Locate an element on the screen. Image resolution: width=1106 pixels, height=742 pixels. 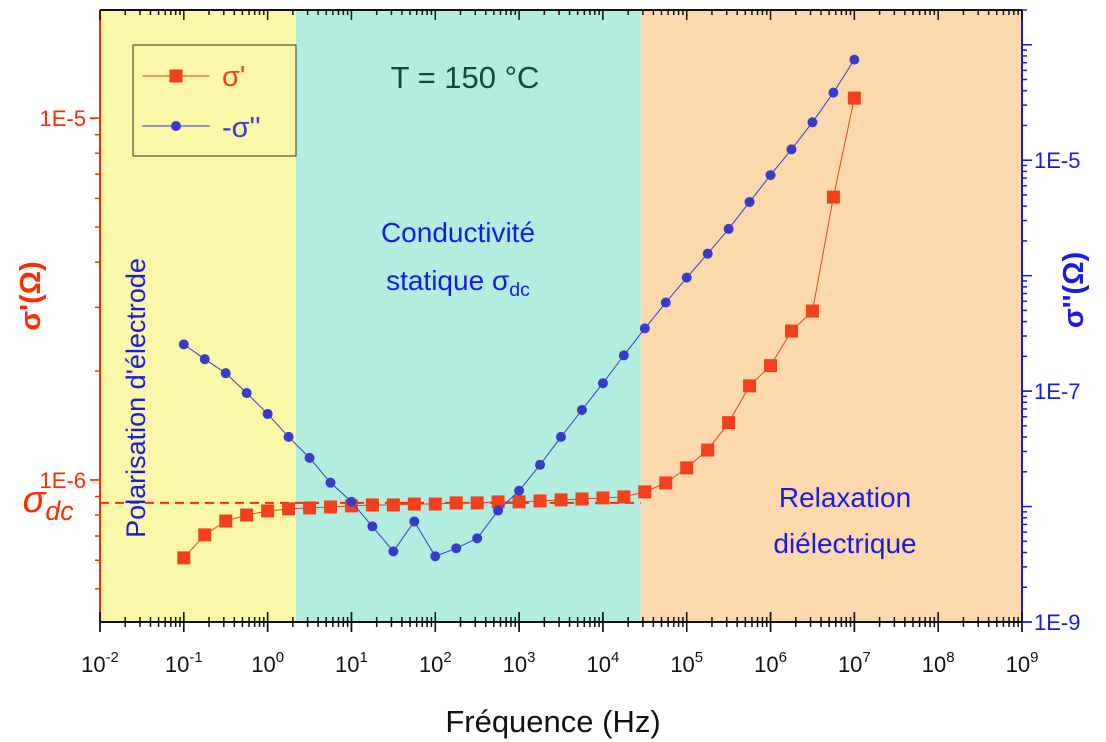
y2-tick-label: 1E-7 is located at coordinates (1057, 391).